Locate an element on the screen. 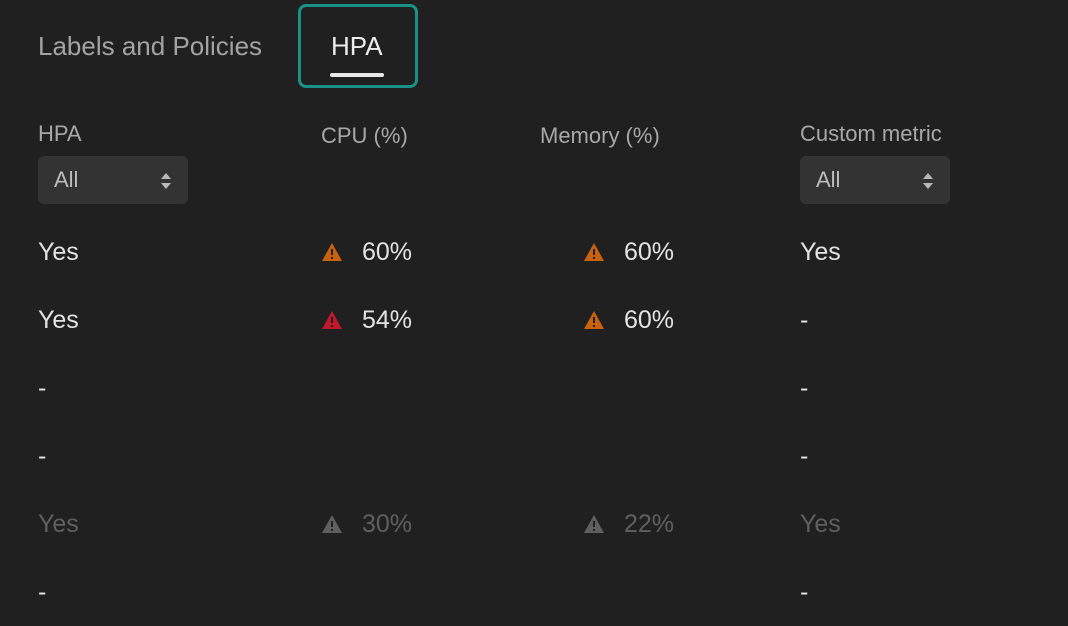  tab-hpa: HPA is located at coordinates (357, 46).